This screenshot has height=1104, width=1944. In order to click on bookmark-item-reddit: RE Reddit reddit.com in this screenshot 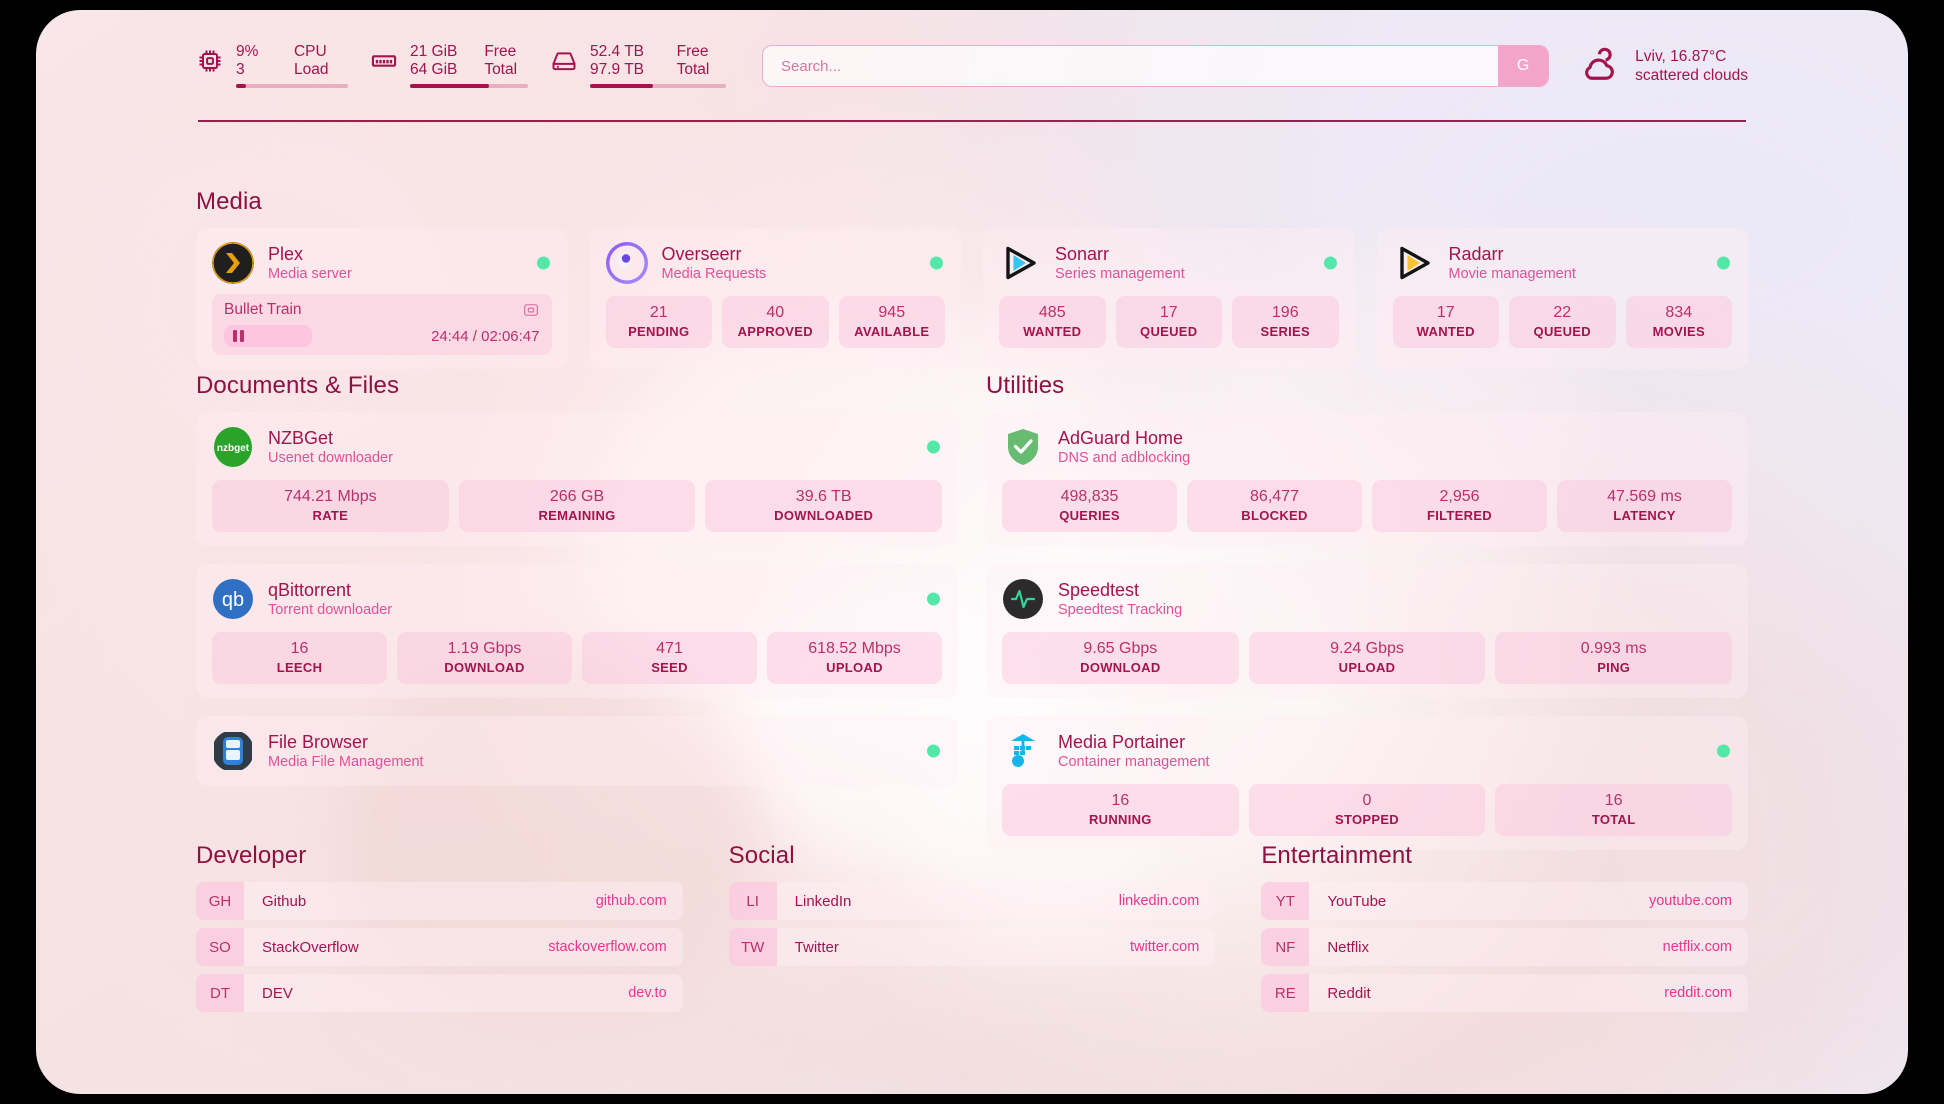, I will do `click(1504, 993)`.